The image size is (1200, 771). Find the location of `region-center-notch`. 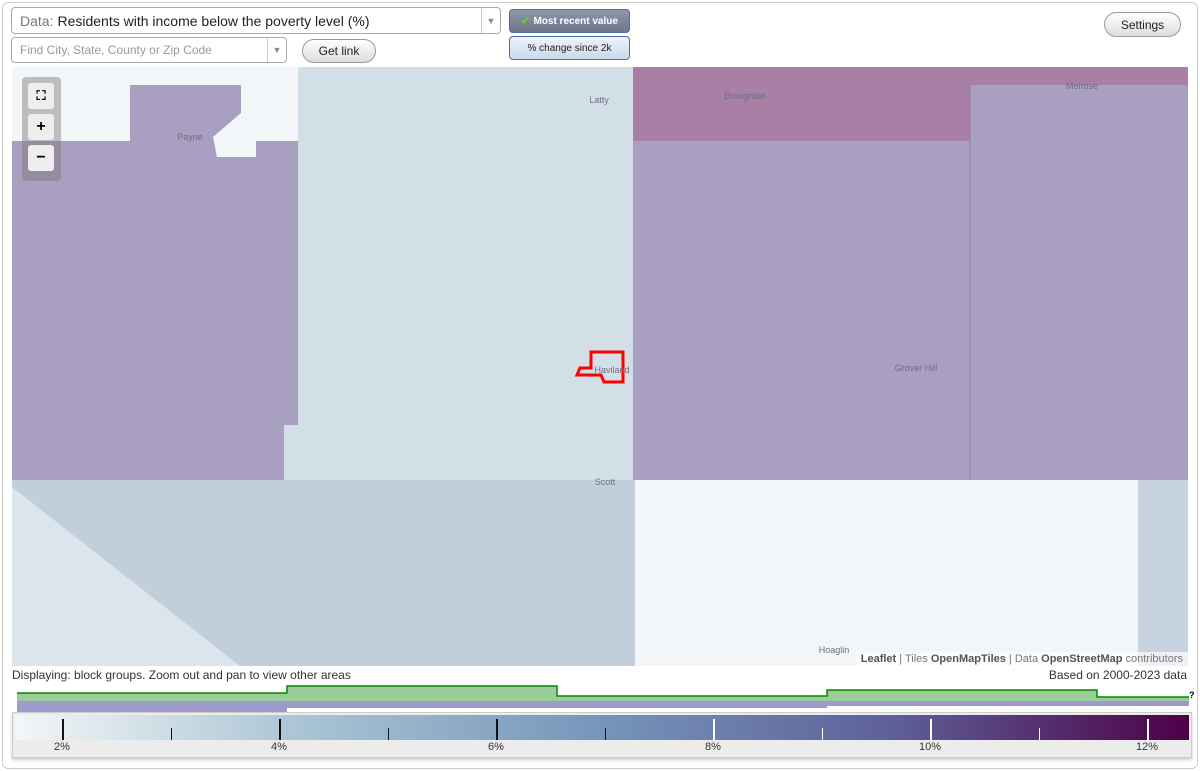

region-center-notch is located at coordinates (291, 452).